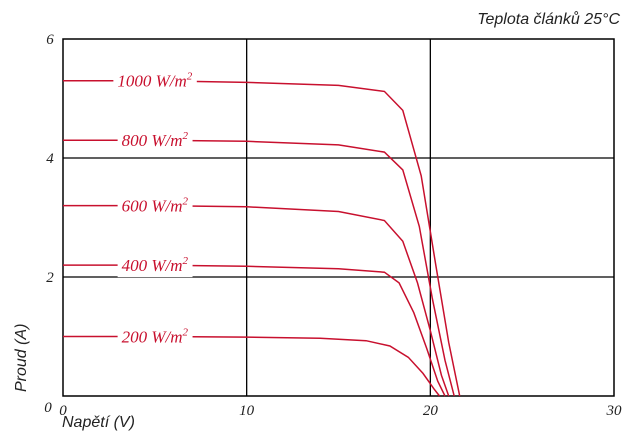  What do you see at coordinates (152, 140) in the screenshot?
I see `series-label-text: 800 W/m` at bounding box center [152, 140].